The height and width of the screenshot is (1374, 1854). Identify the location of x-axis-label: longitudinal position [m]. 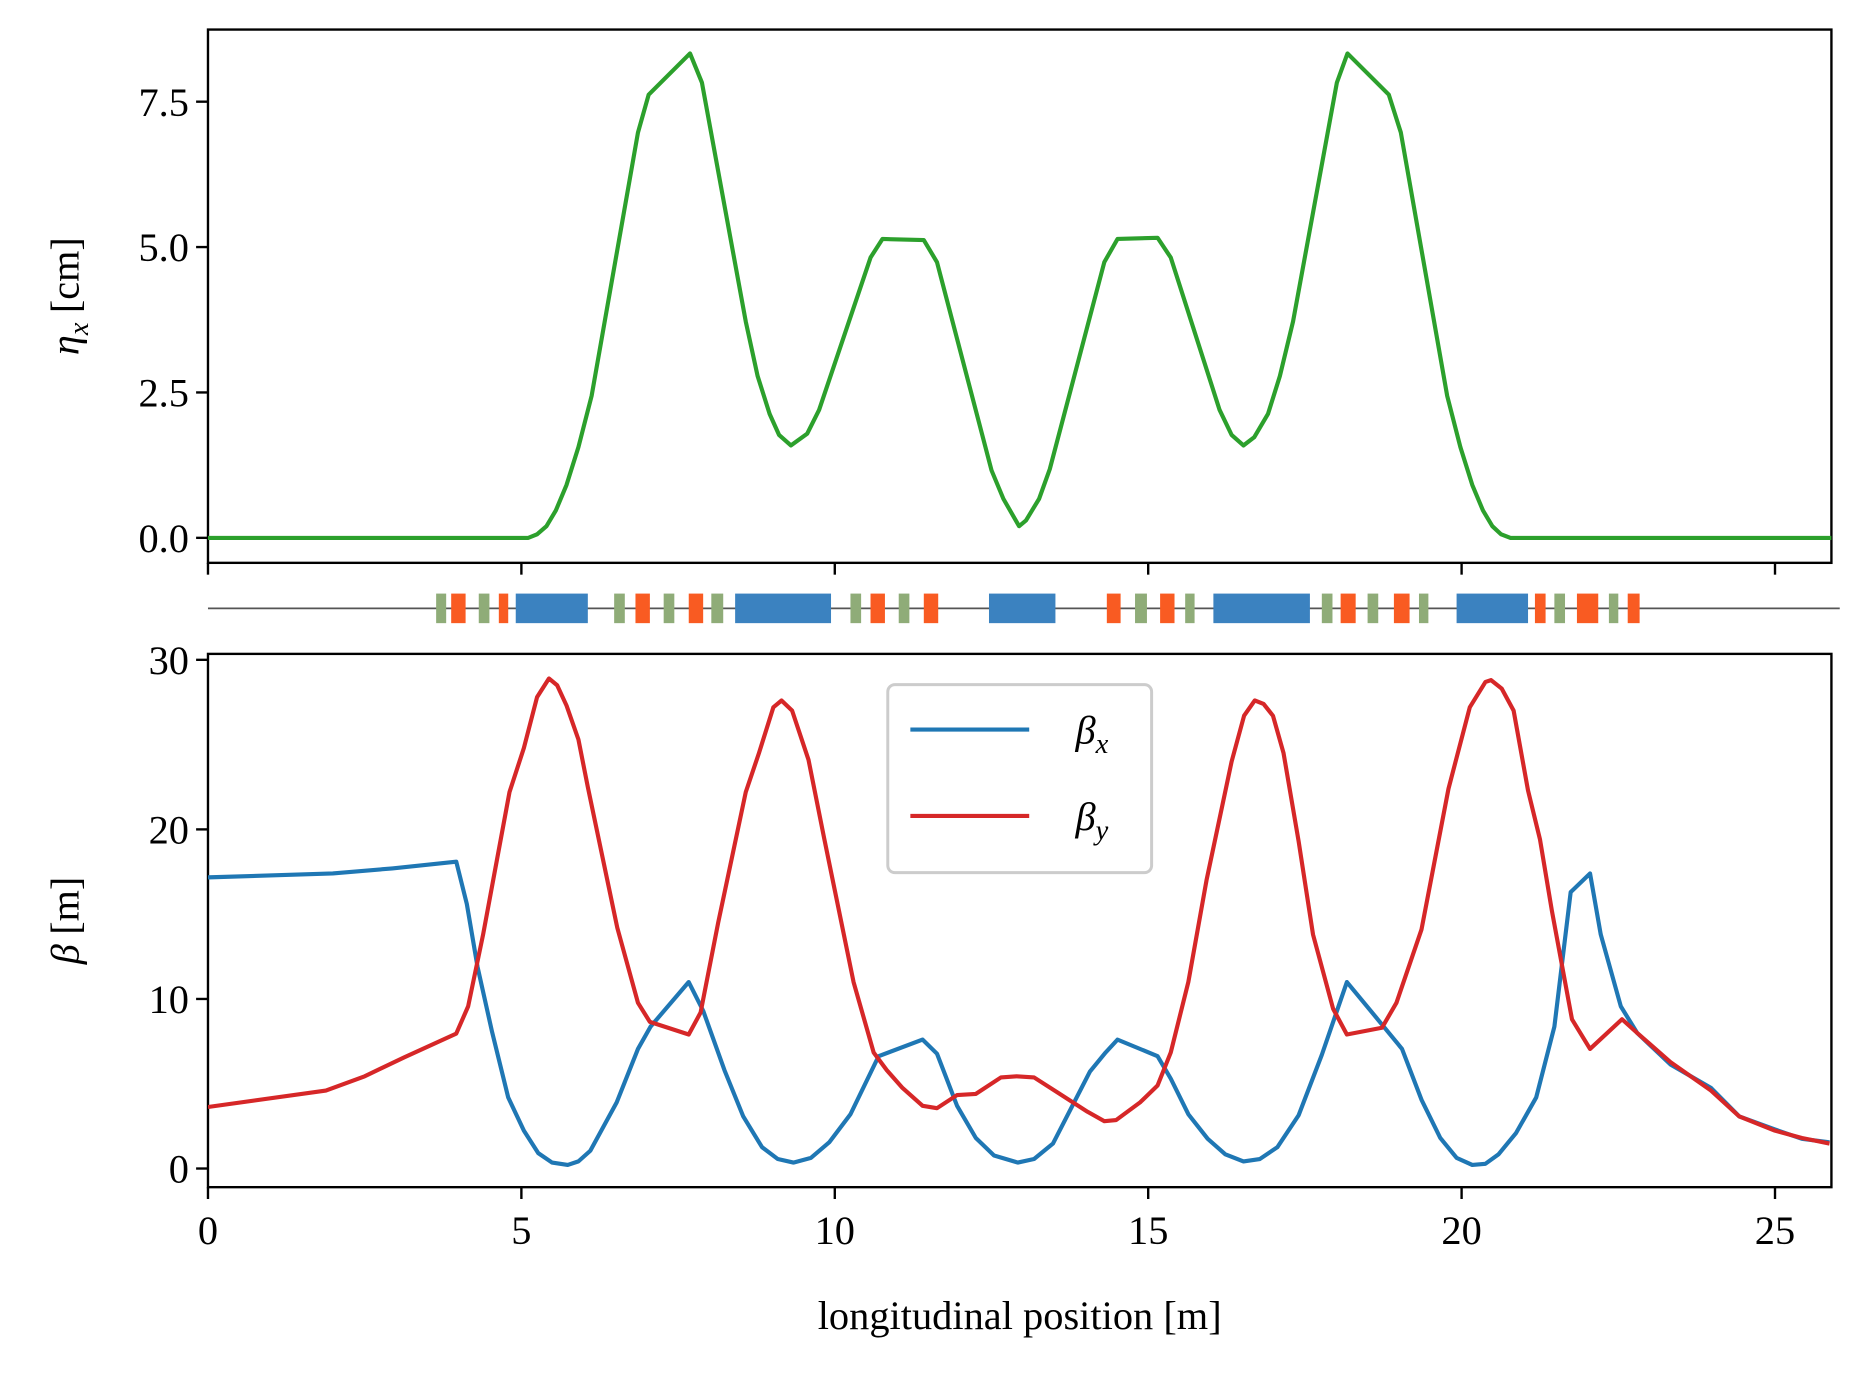
(1020, 1315).